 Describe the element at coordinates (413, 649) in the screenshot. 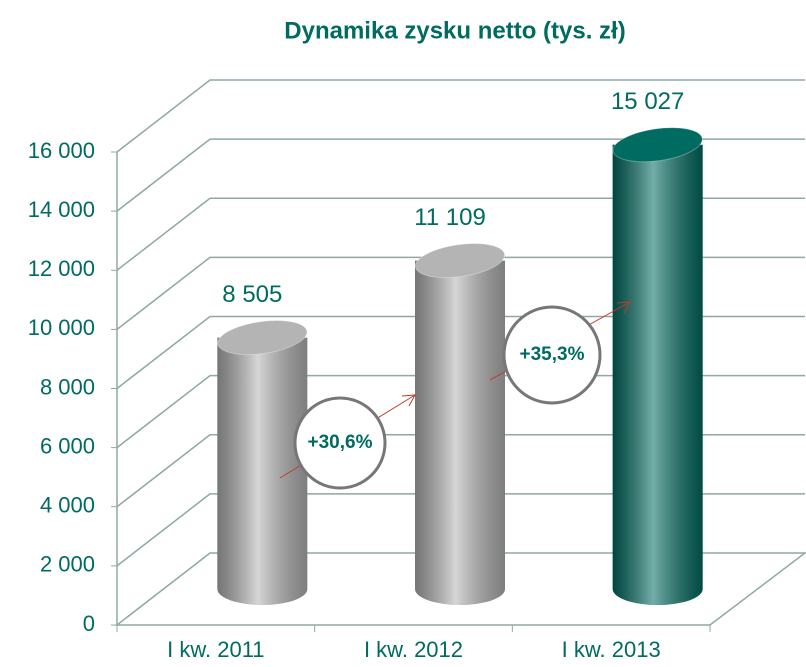

I see `x-tick-label: I kw. 2012` at that location.